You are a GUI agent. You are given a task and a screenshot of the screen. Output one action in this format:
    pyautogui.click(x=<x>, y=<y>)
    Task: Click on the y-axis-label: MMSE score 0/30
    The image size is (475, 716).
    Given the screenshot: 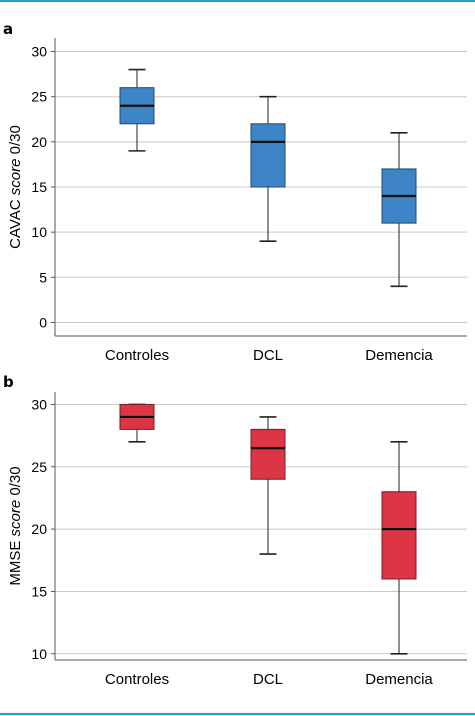 What is the action you would take?
    pyautogui.click(x=15, y=525)
    